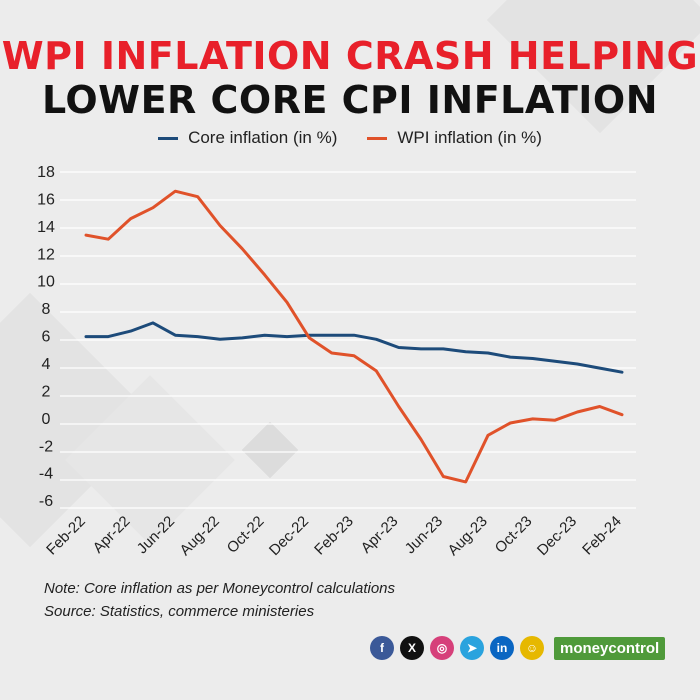 The height and width of the screenshot is (700, 700). I want to click on linkedin-icon: in, so click(502, 648).